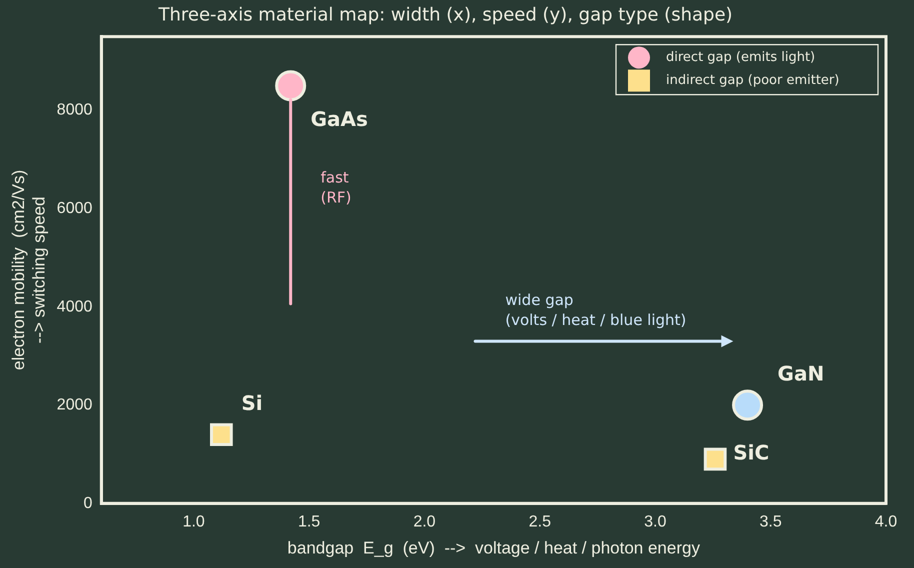 The image size is (914, 568). I want to click on x-tick-label: 2.0, so click(424, 521).